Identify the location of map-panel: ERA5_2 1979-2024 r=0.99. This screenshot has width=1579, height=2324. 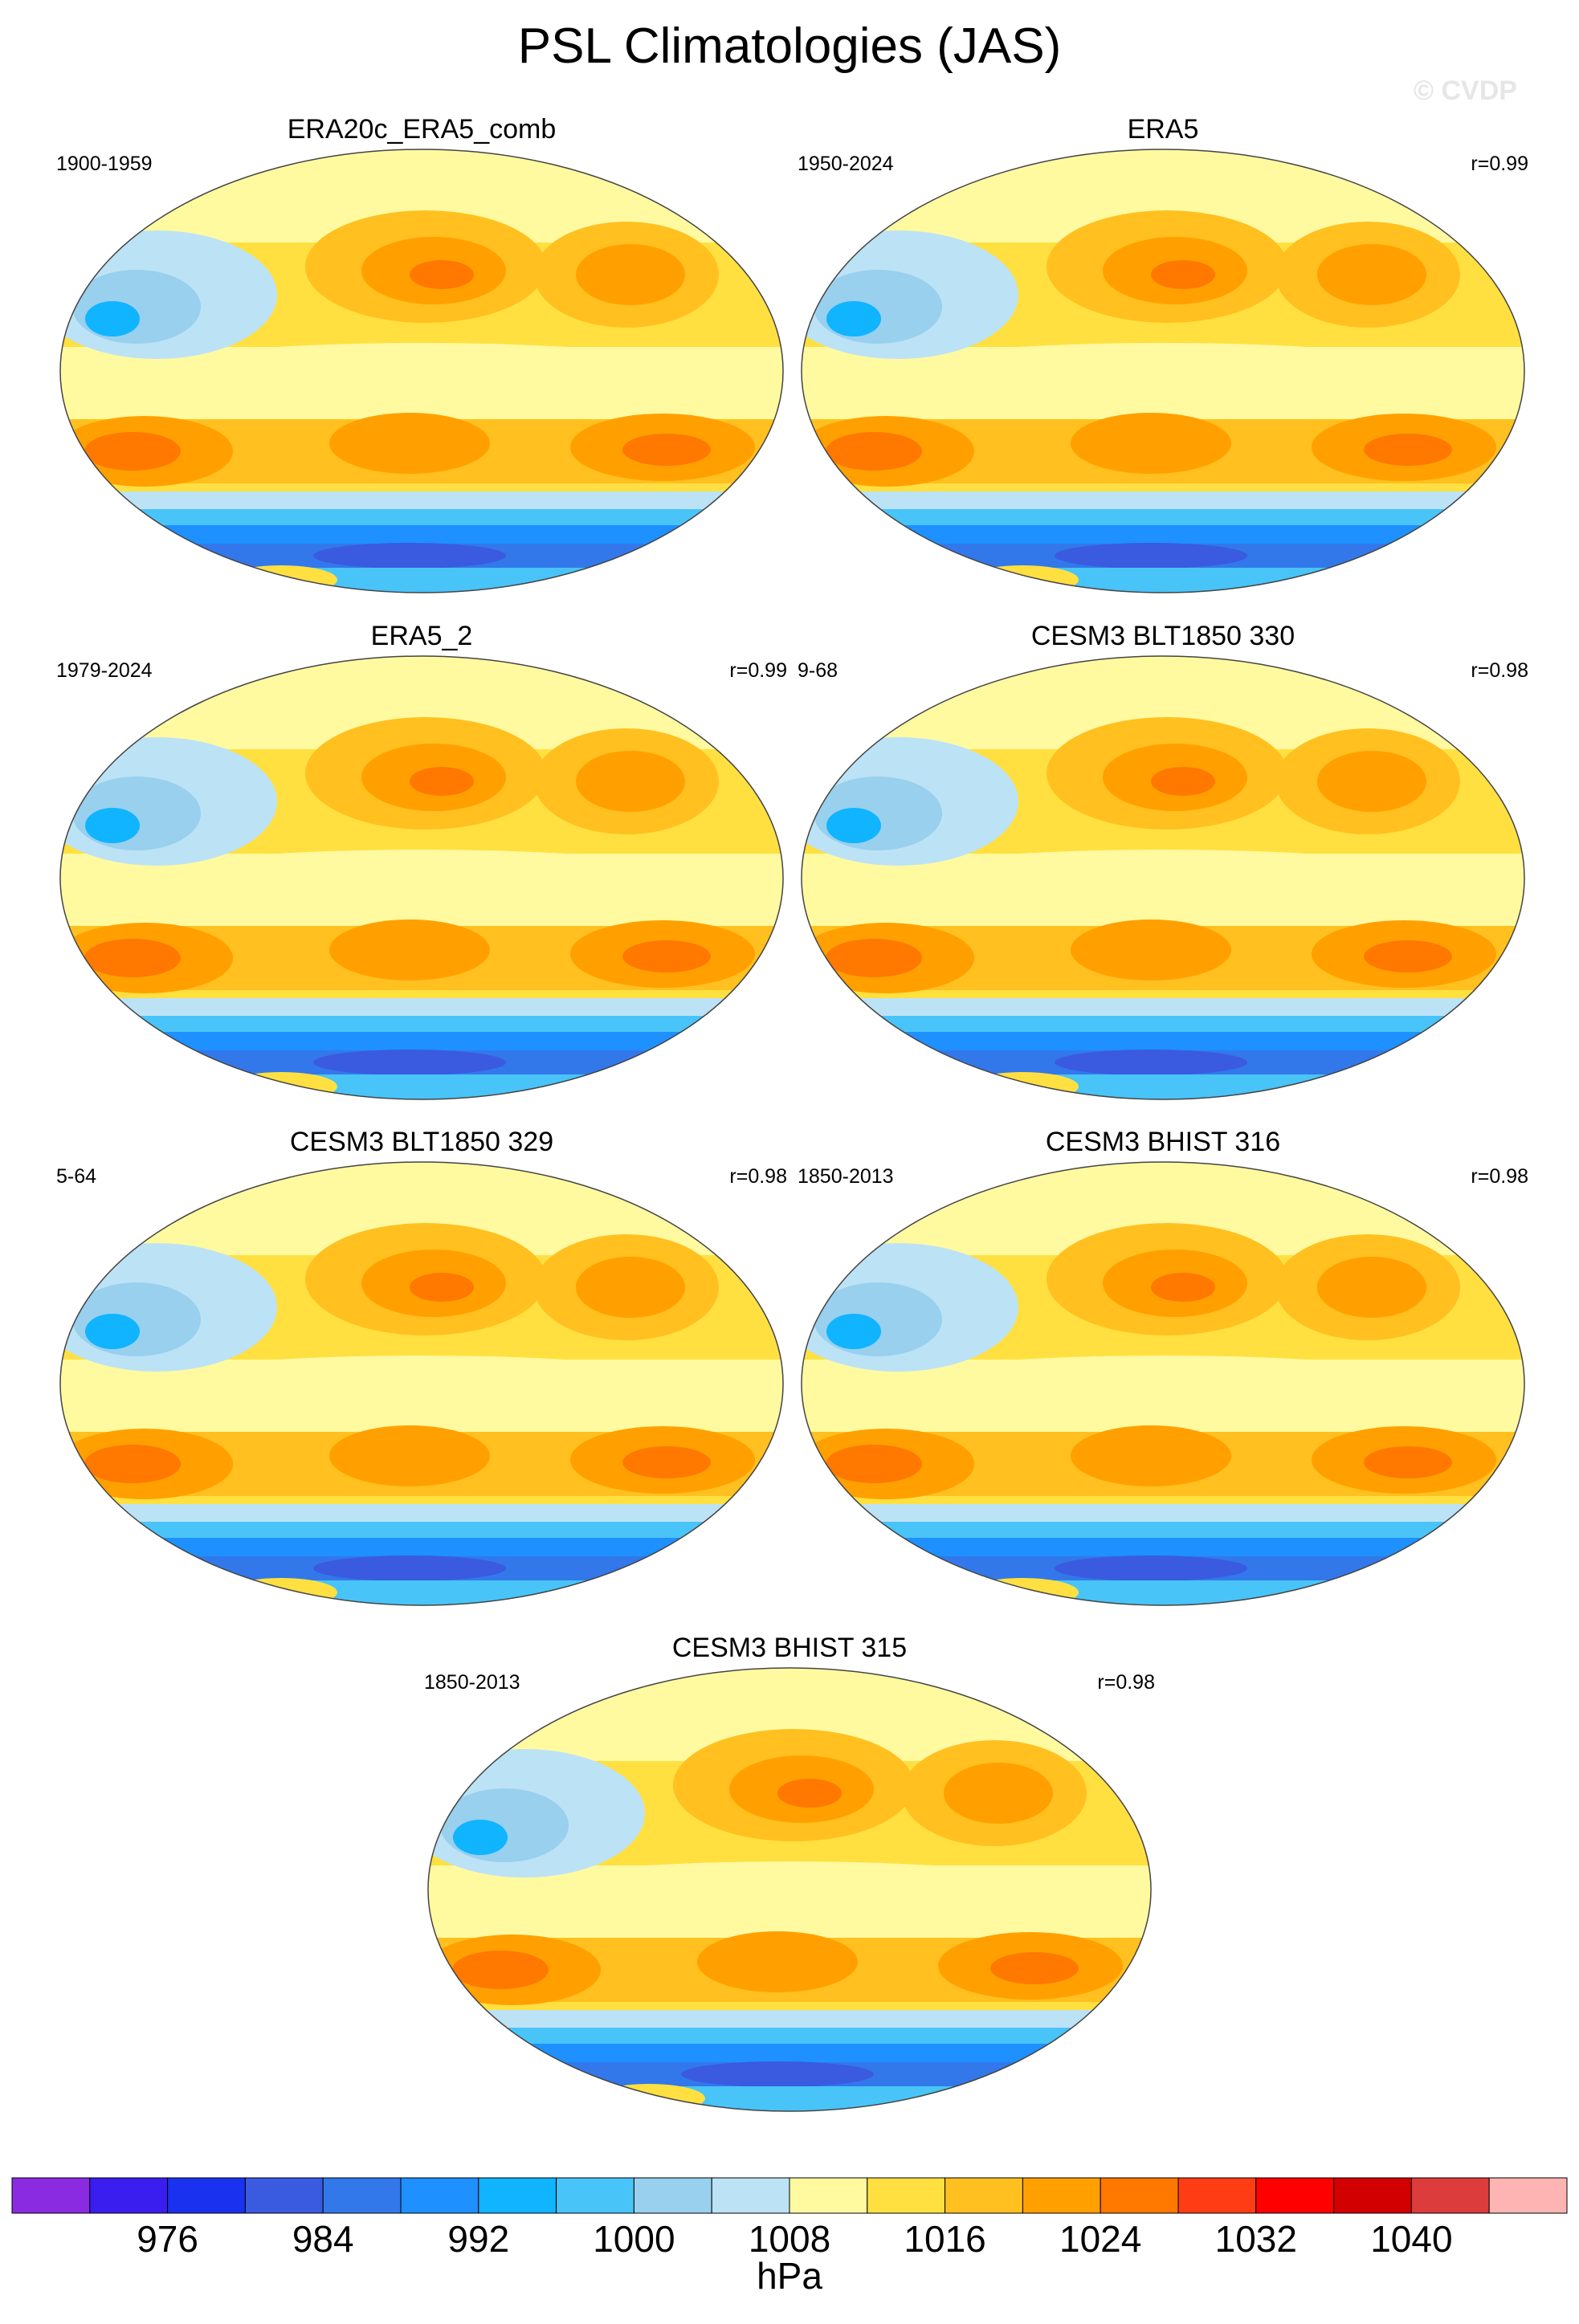
(421, 862).